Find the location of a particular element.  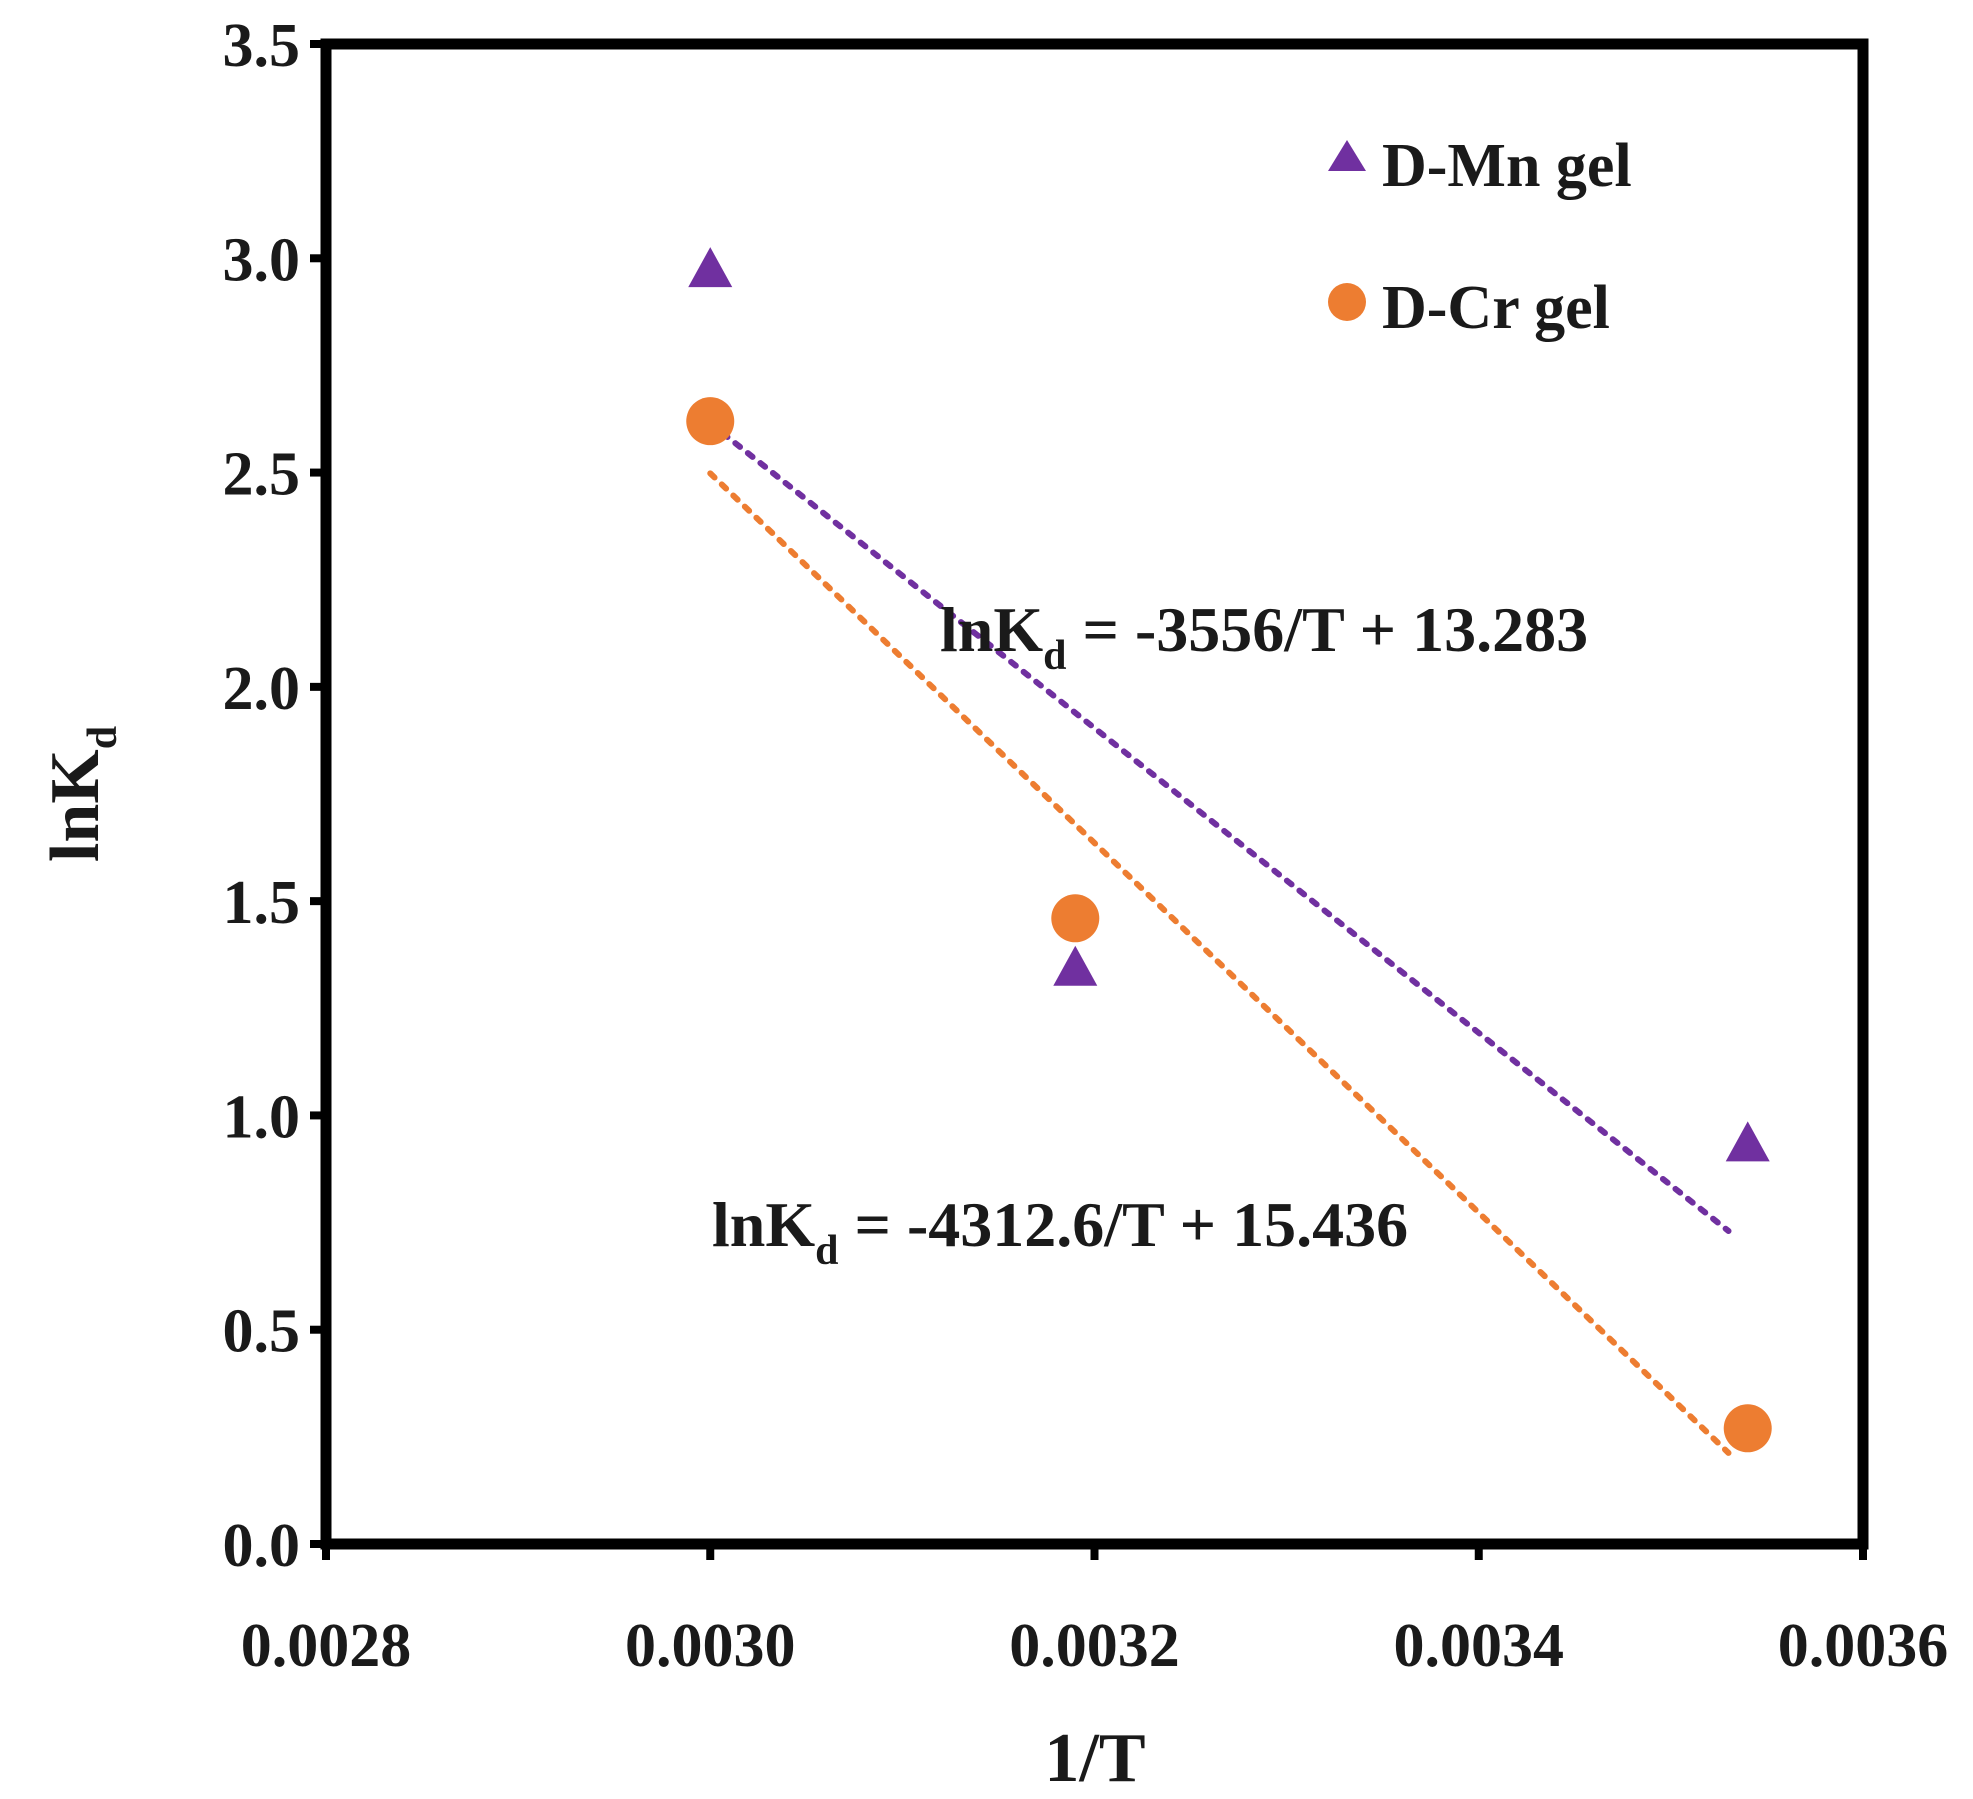

y-tick-label: 1.5 is located at coordinates (262, 903).